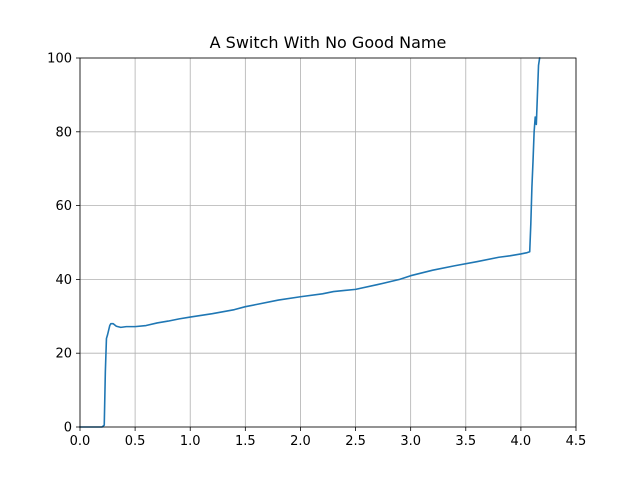 The height and width of the screenshot is (480, 640). I want to click on x-tick-label: 0.0, so click(80, 441).